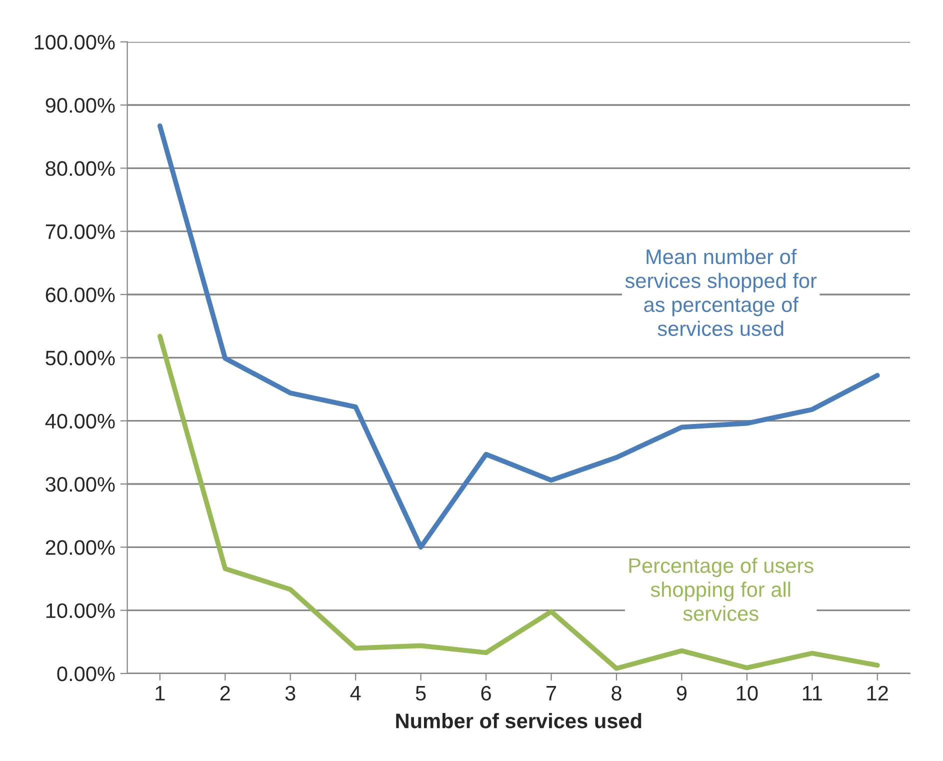  What do you see at coordinates (551, 693) in the screenshot?
I see `x-tick-label: 7` at bounding box center [551, 693].